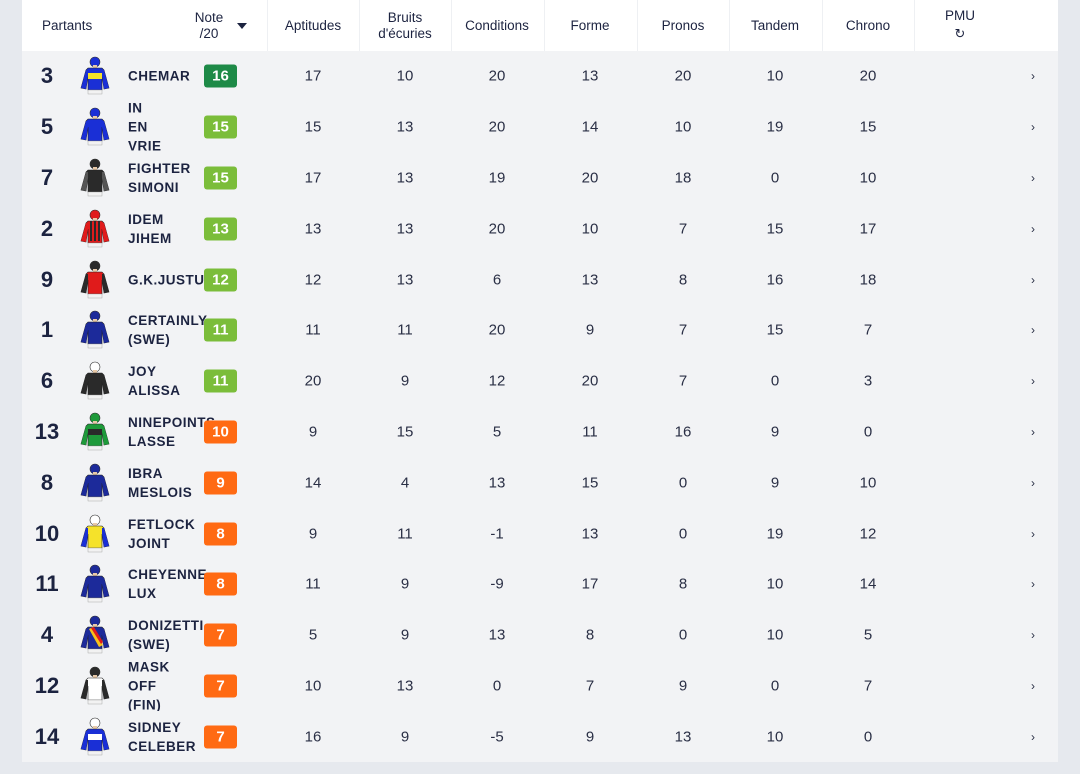 This screenshot has height=774, width=1080. Describe the element at coordinates (159, 177) in the screenshot. I see `horse-name: FIGHTER SIMONI` at that location.